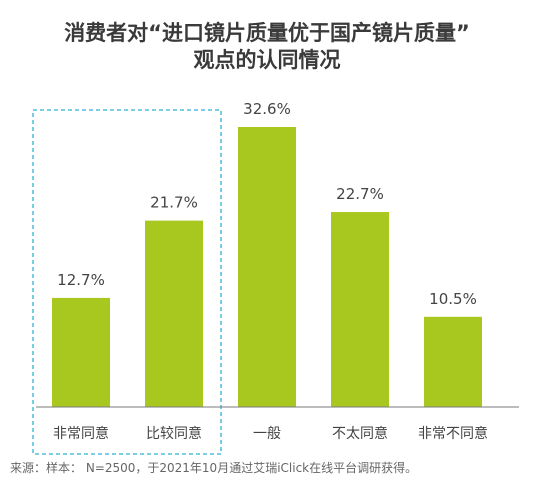  I want to click on category-label-2: 比较同意, so click(174, 433).